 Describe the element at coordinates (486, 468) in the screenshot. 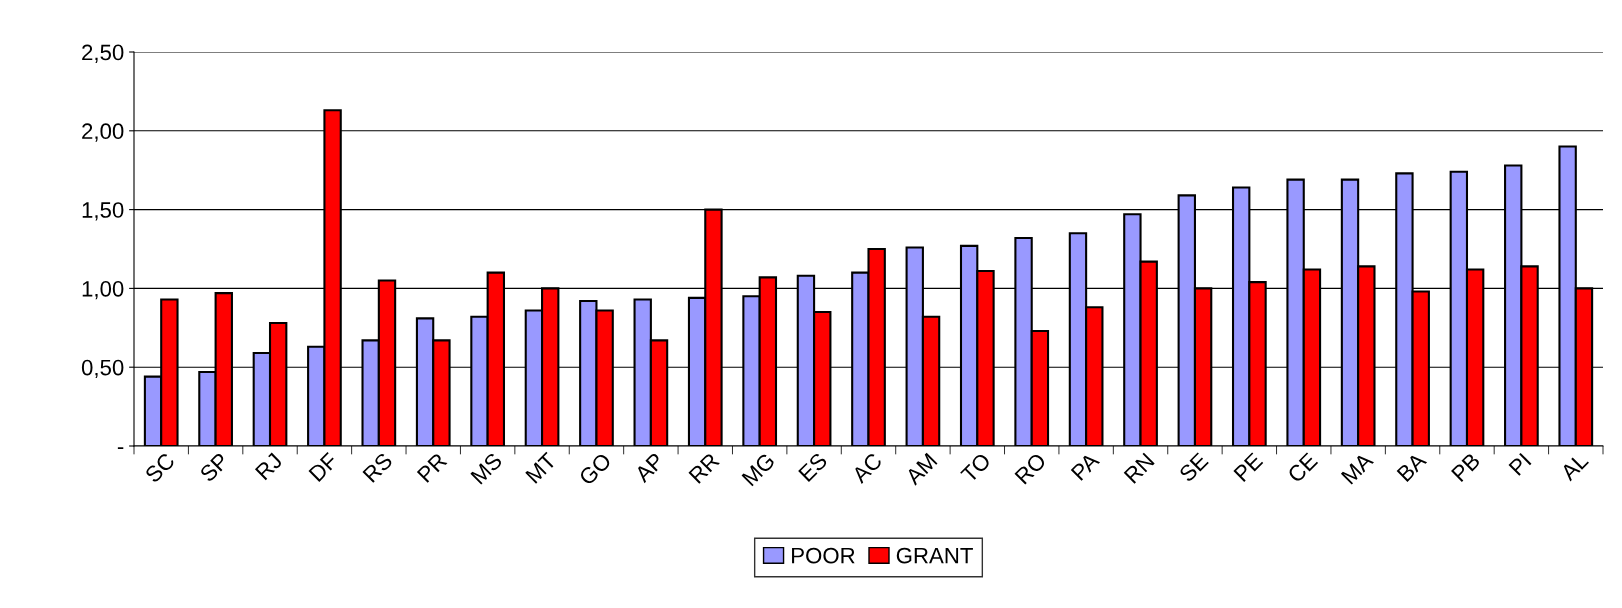

I see `x-tick-label: MS` at that location.